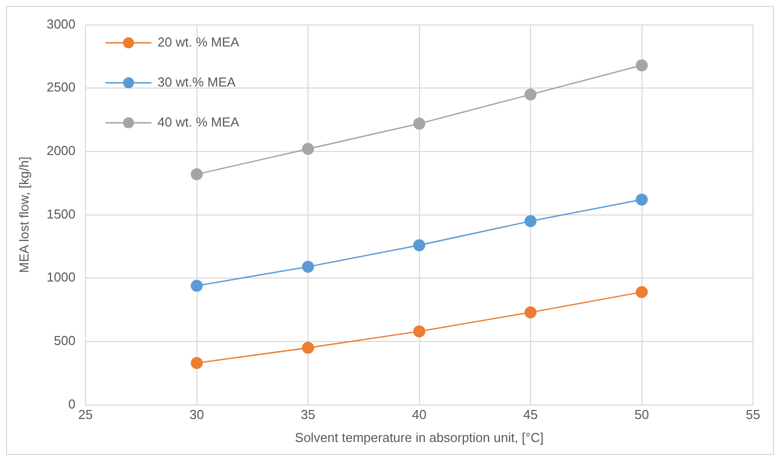 The height and width of the screenshot is (461, 780). I want to click on x-tick-label: 55, so click(753, 414).